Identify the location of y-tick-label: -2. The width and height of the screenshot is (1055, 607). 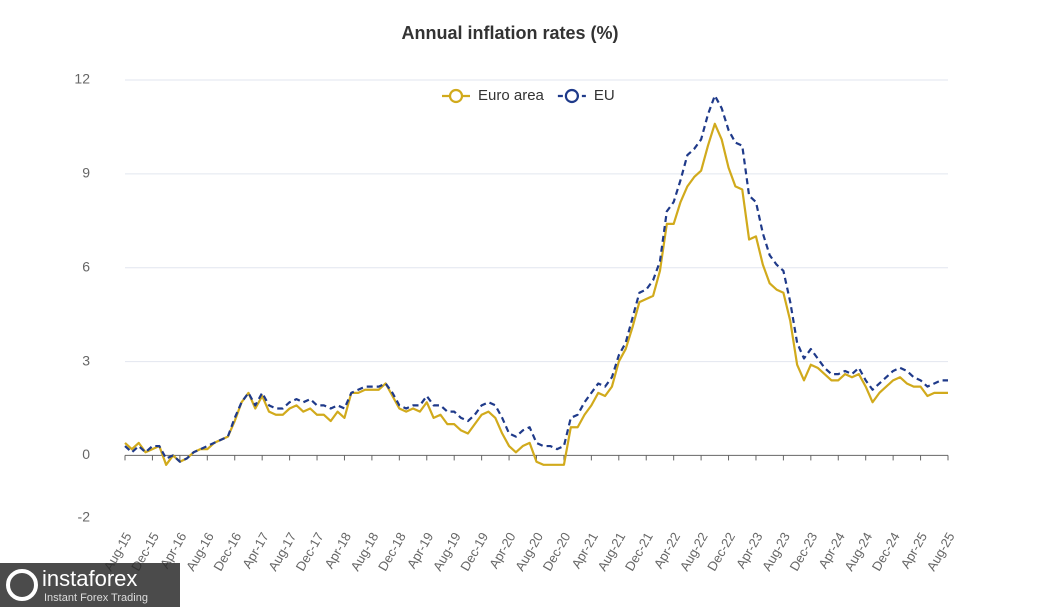
(84, 517).